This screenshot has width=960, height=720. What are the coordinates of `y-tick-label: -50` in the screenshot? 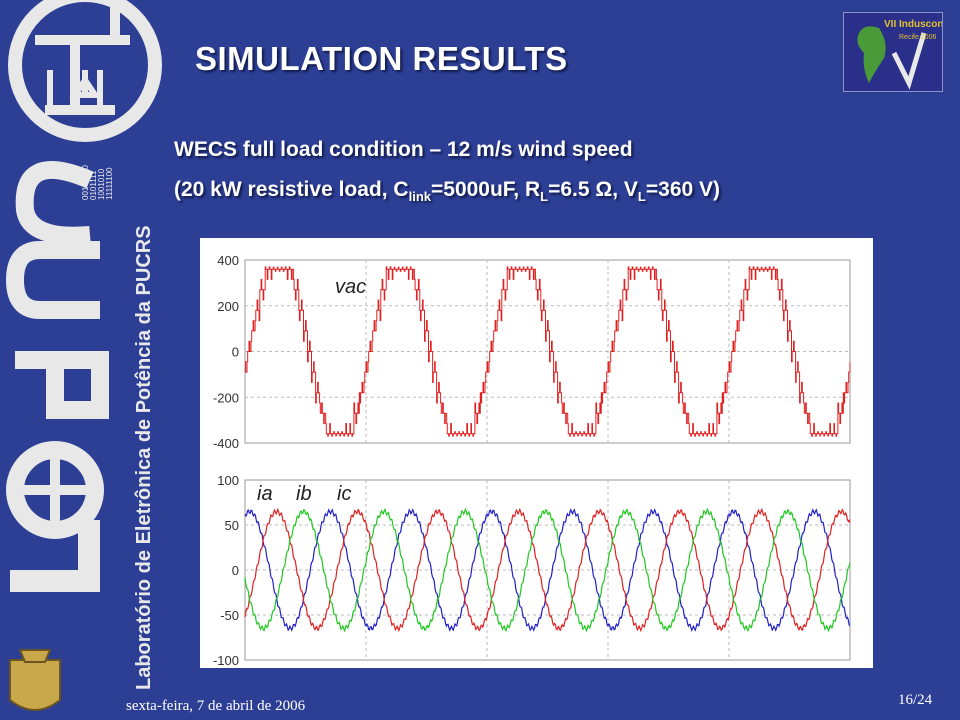 It's located at (229, 615).